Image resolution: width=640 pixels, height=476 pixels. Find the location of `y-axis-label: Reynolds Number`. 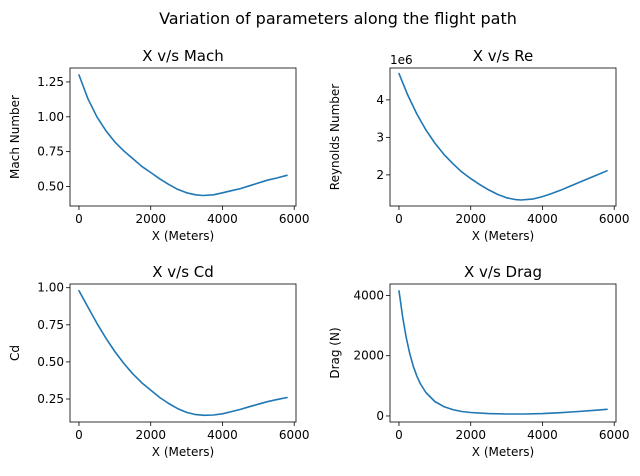

y-axis-label: Reynolds Number is located at coordinates (335, 137).